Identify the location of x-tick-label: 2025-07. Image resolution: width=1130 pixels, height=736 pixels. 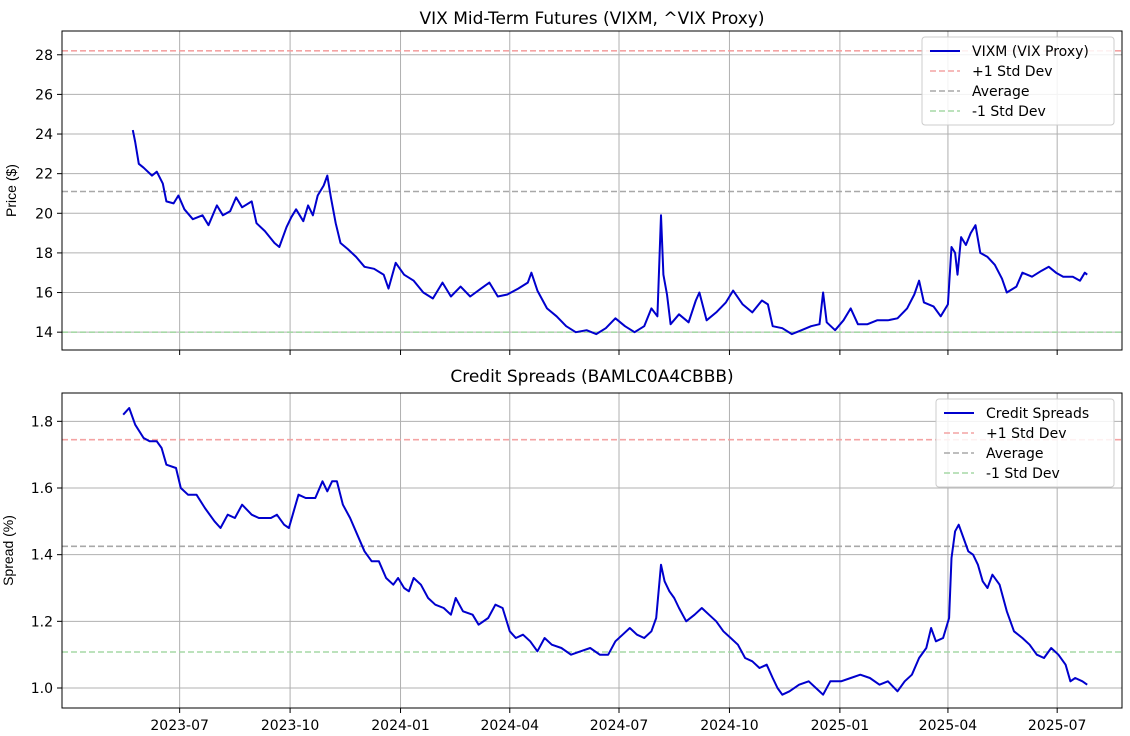
(1057, 726).